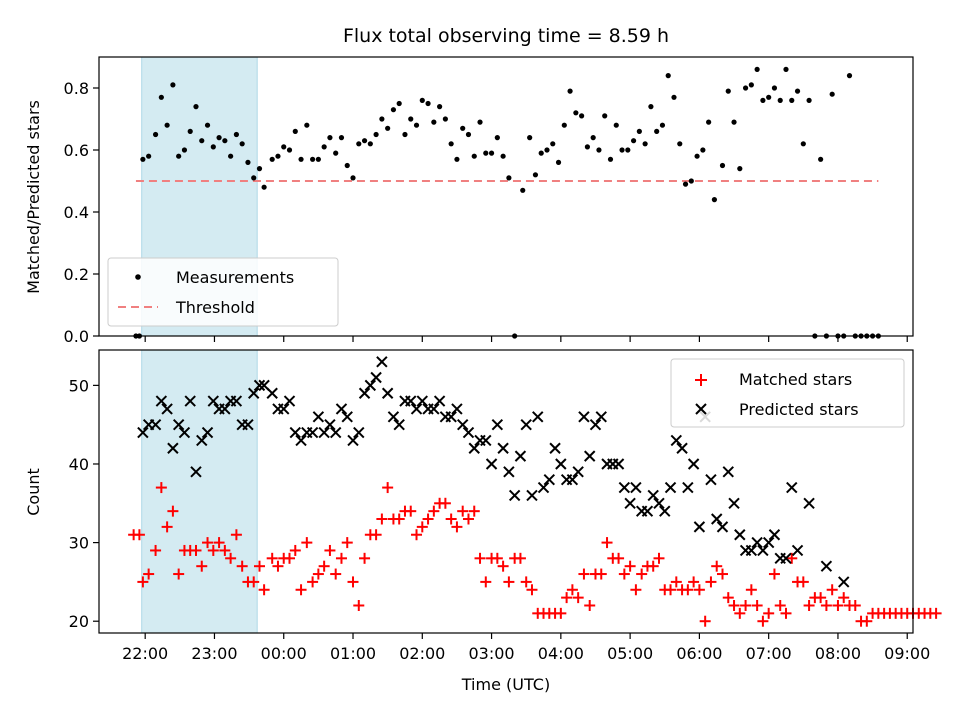  I want to click on top-y-tick-label: 0.0, so click(76, 336).